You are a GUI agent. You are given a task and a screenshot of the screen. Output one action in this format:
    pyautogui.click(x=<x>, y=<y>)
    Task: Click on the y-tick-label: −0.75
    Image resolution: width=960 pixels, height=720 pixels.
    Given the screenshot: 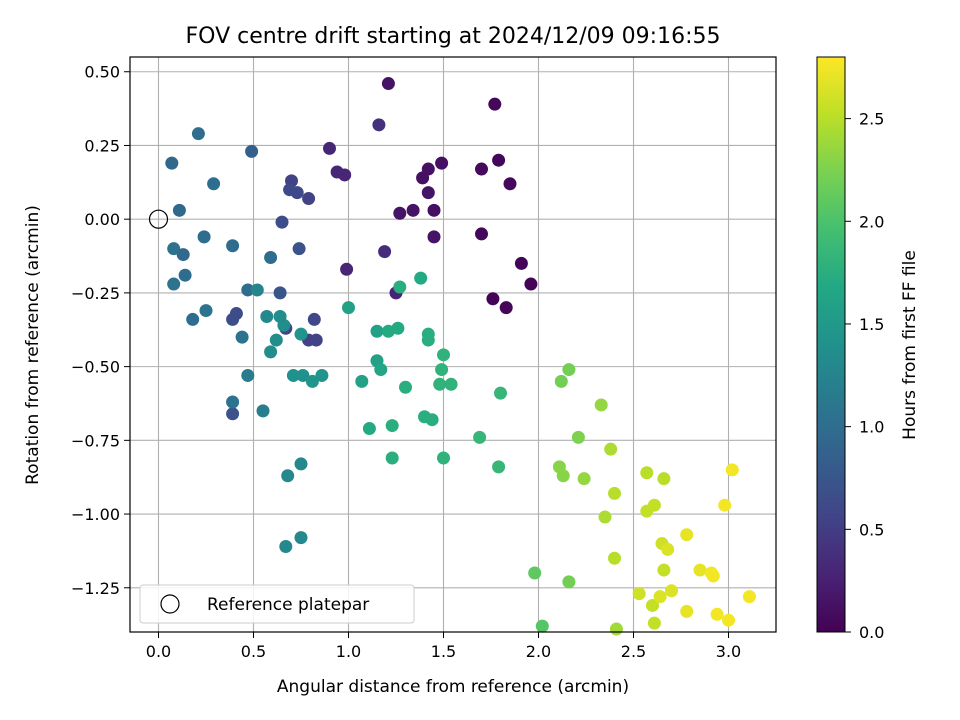 What is the action you would take?
    pyautogui.click(x=95, y=440)
    